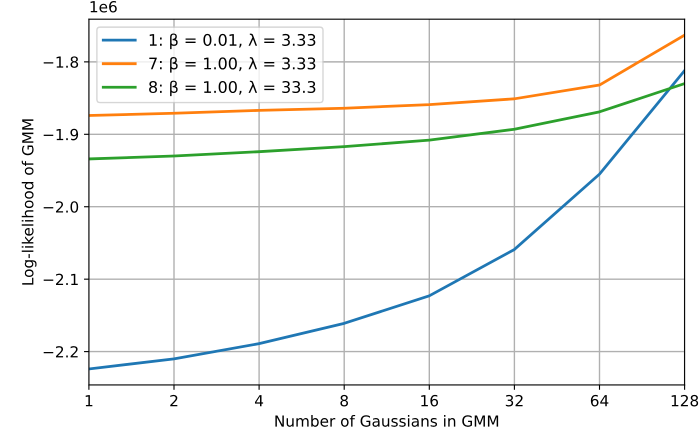 The image size is (700, 445). What do you see at coordinates (259, 400) in the screenshot?
I see `x-tick-label: 4` at bounding box center [259, 400].